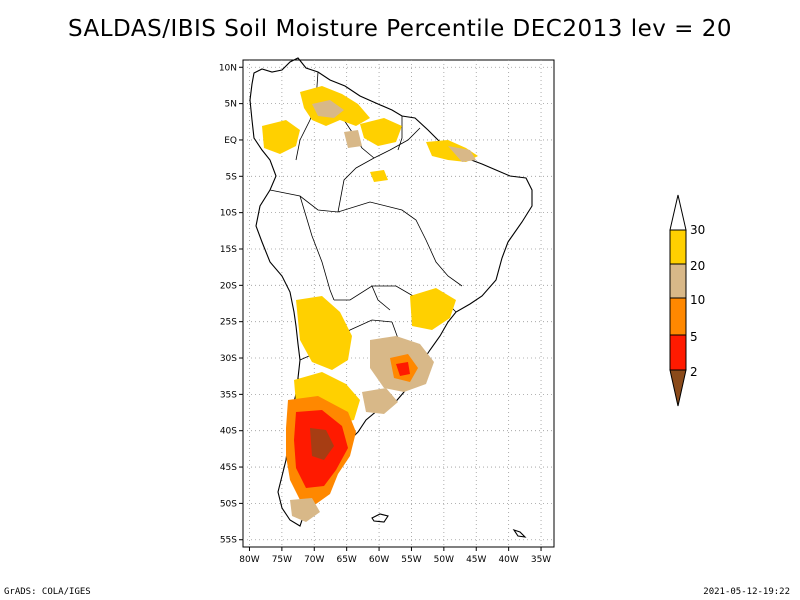 The height and width of the screenshot is (600, 800). I want to click on lat-tick-label: 20S, so click(228, 286).